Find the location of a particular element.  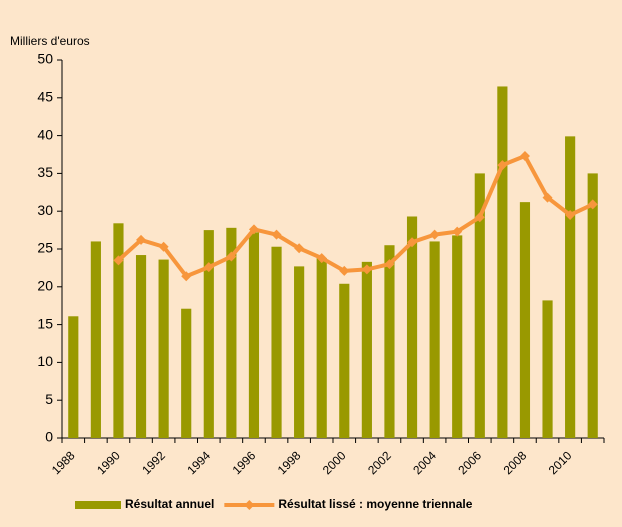

y-tick-label: 50 is located at coordinates (45, 59).